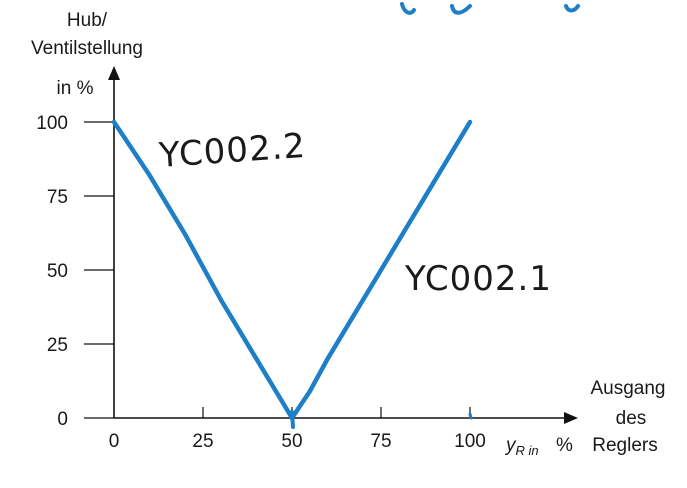  What do you see at coordinates (87, 48) in the screenshot?
I see `y-axis-title-line-2: Ventilstellung` at bounding box center [87, 48].